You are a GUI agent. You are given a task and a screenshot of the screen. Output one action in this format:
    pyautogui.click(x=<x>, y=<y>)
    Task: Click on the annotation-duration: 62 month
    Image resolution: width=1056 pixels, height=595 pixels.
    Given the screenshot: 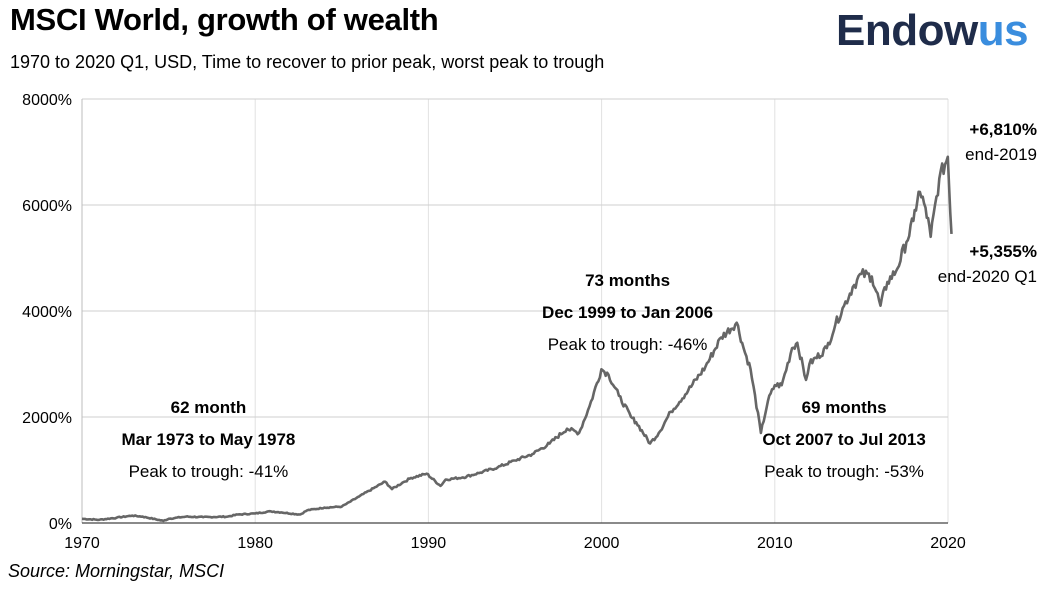 What is the action you would take?
    pyautogui.click(x=209, y=407)
    